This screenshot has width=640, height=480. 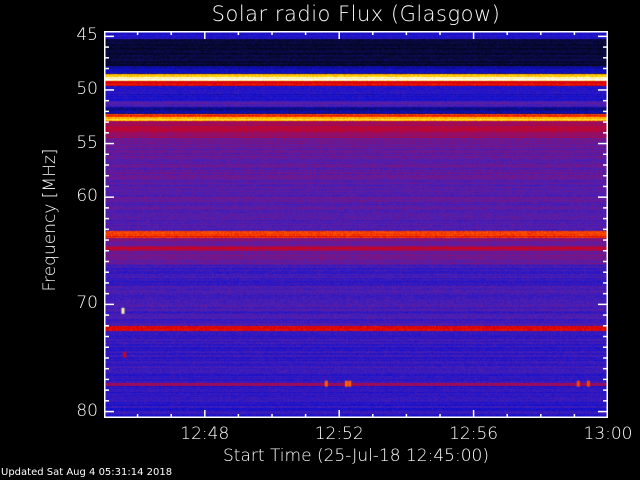 What do you see at coordinates (608, 434) in the screenshot?
I see `x-tick-label: 13:00` at bounding box center [608, 434].